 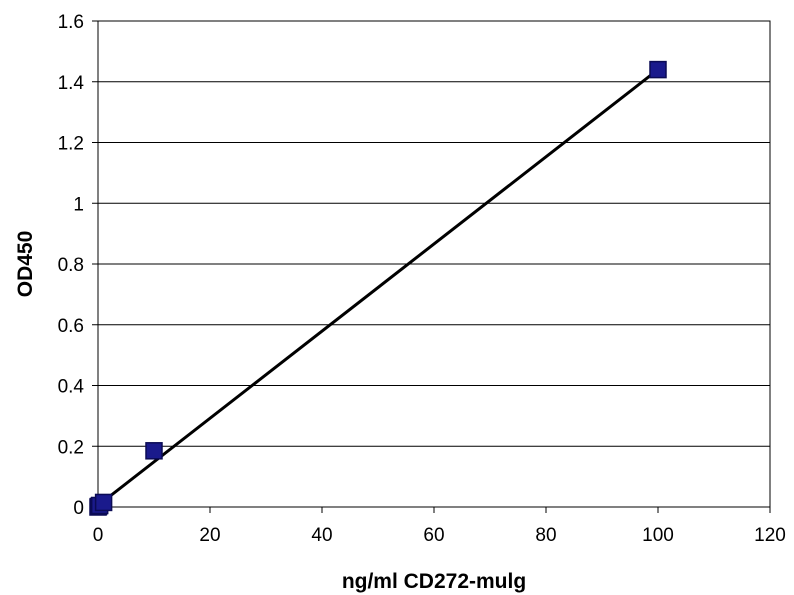 I want to click on y-tick-label: 0.2, so click(x=71, y=447).